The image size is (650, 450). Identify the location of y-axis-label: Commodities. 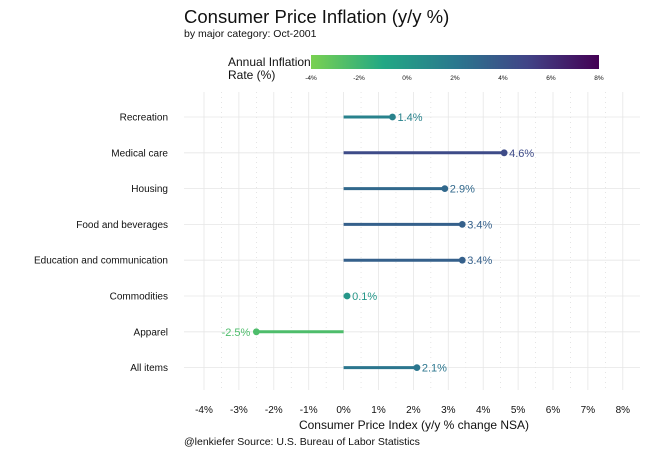
(139, 297).